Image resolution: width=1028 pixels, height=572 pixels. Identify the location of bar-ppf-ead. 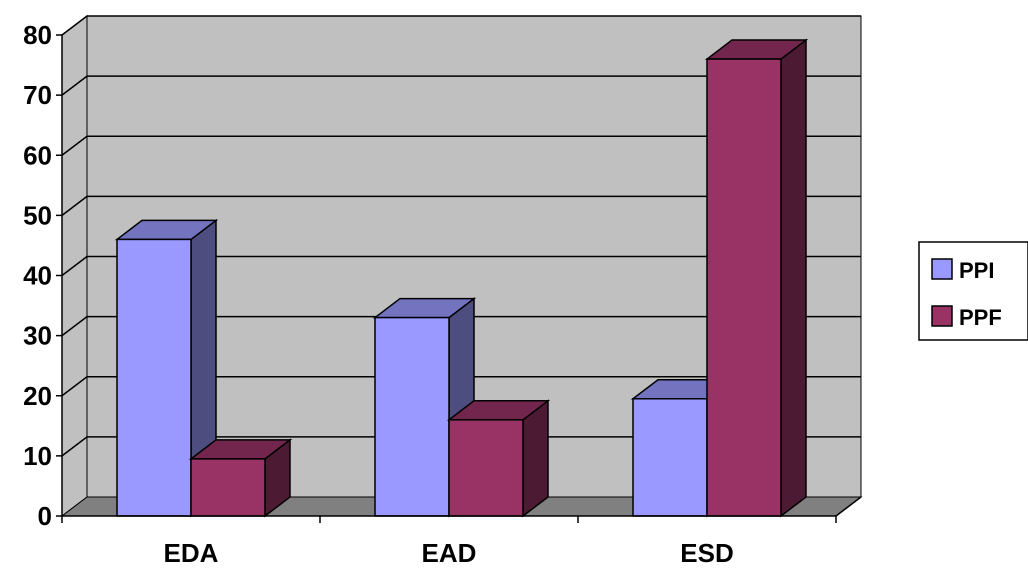
(498, 458).